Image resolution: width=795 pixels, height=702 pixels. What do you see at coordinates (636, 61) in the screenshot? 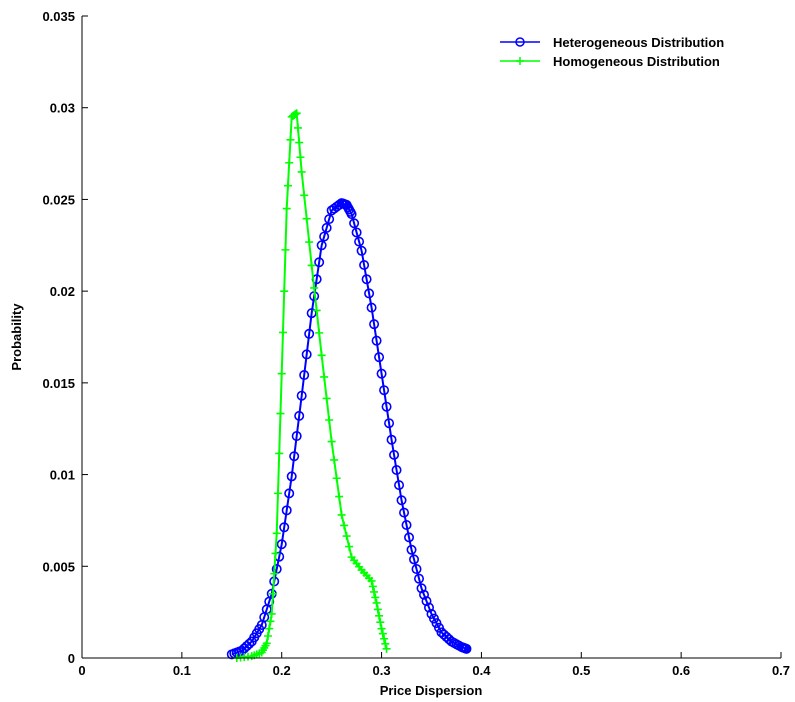
I see `legend-label-homogeneous: Homogeneous Distribution` at bounding box center [636, 61].